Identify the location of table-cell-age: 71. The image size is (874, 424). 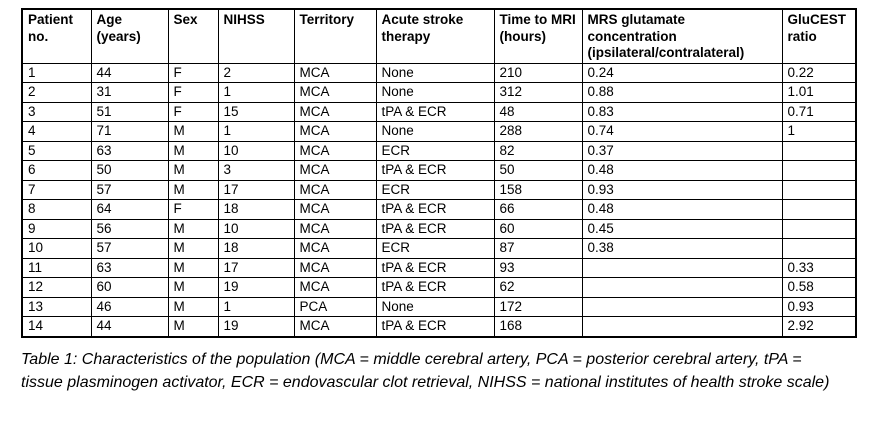
(129, 131).